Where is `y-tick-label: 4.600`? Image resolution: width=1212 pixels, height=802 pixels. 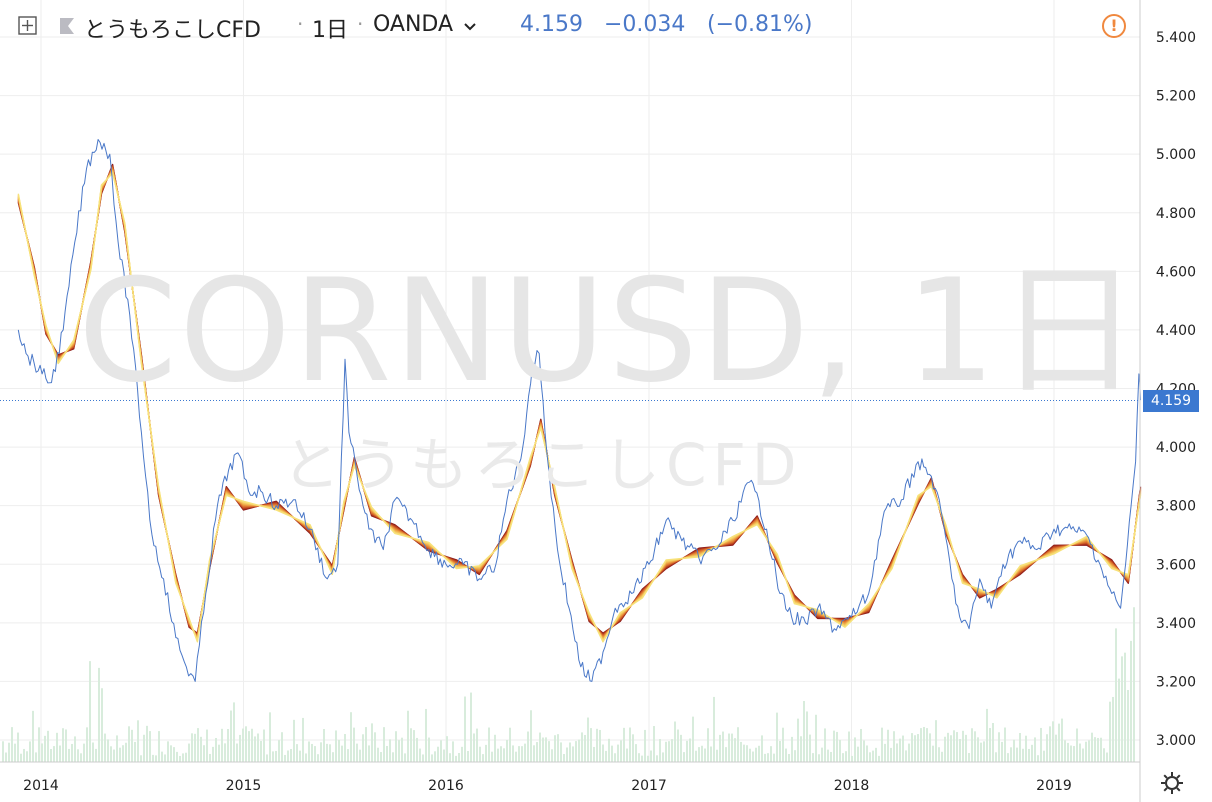 y-tick-label: 4.600 is located at coordinates (1176, 272).